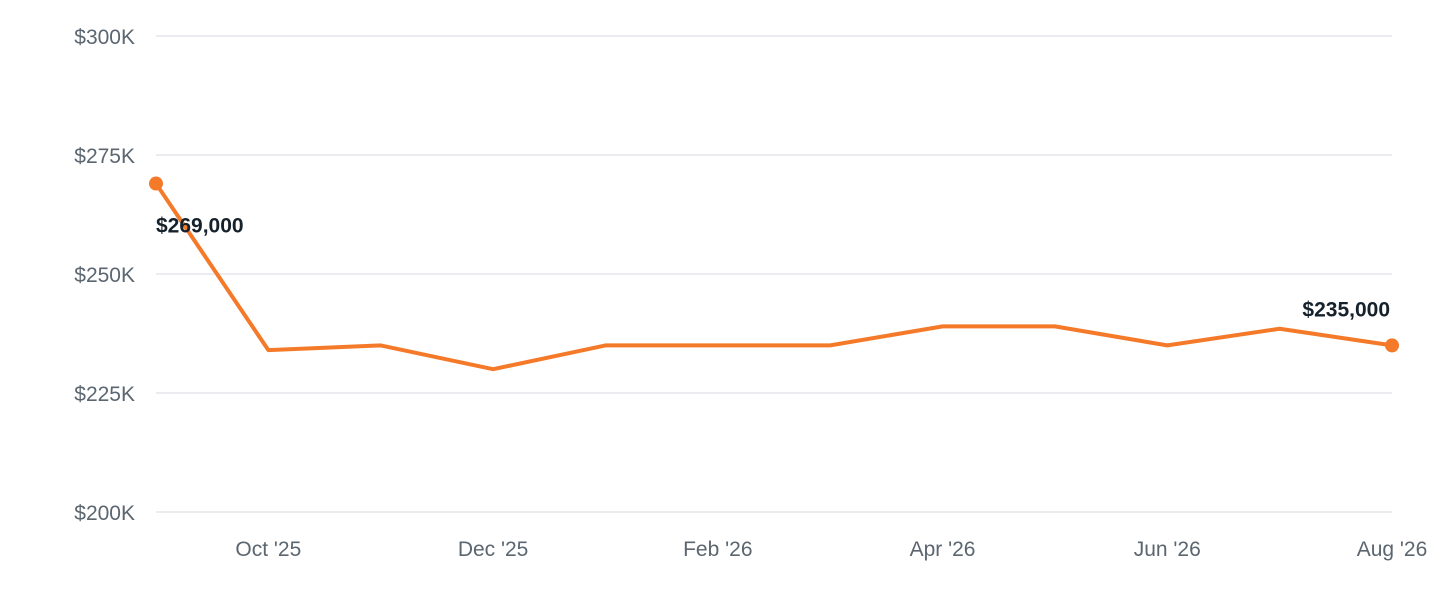  I want to click on x-tick-label: Feb '26, so click(717, 549).